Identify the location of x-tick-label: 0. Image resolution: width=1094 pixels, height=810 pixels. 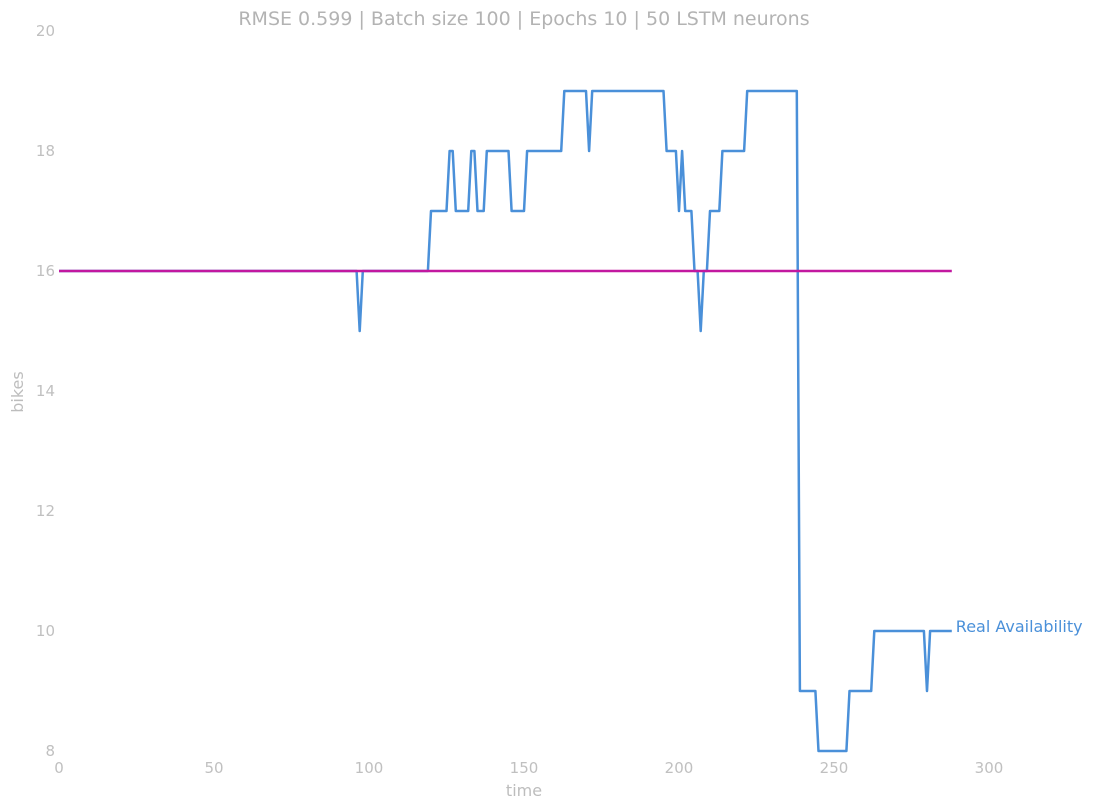
(59, 768).